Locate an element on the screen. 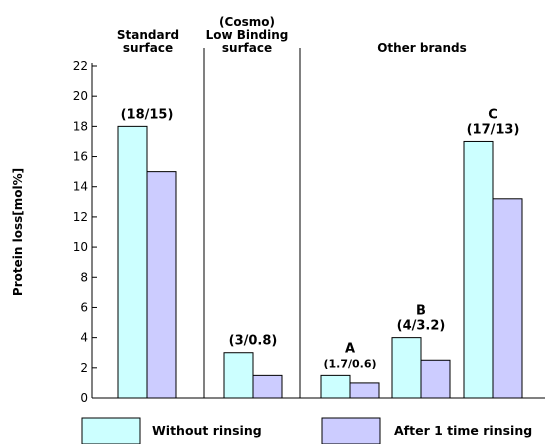 The width and height of the screenshot is (549, 444). y-axis-label: Protein loss[mol%] is located at coordinates (18, 232).